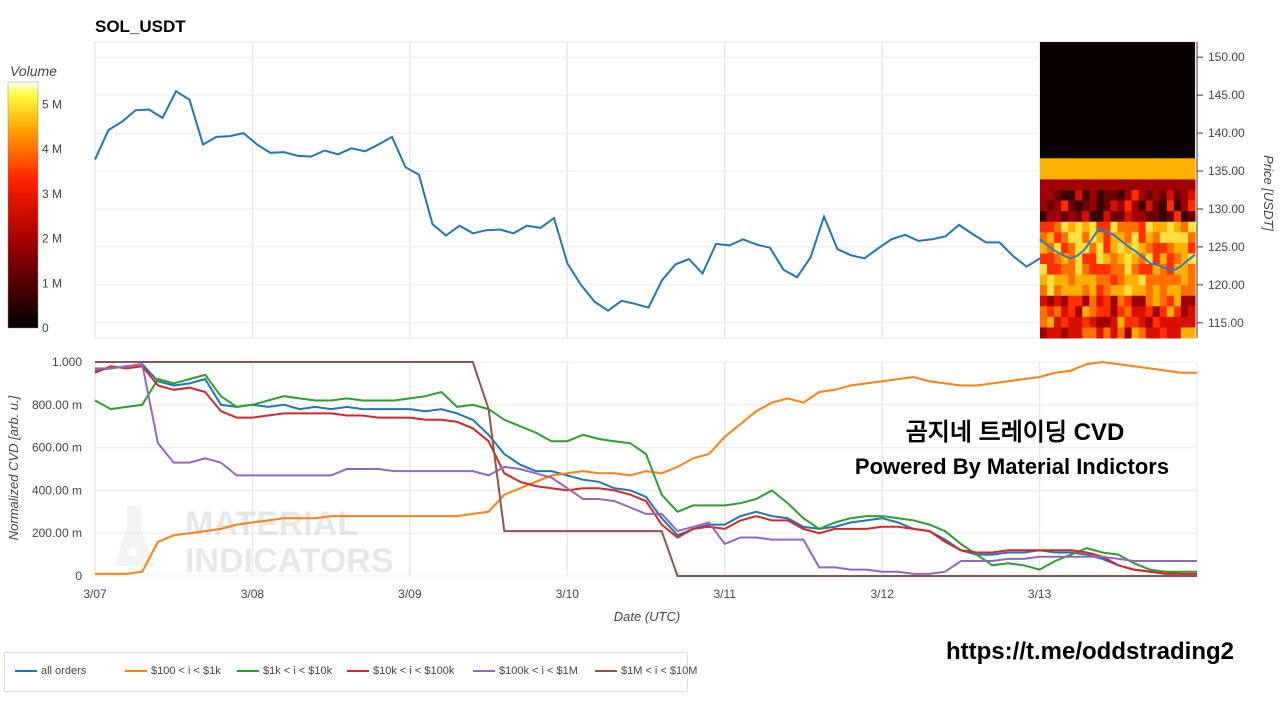 This screenshot has height=702, width=1280. What do you see at coordinates (1090, 651) in the screenshot?
I see `telegram-url: https://t.me/oddstrading2` at bounding box center [1090, 651].